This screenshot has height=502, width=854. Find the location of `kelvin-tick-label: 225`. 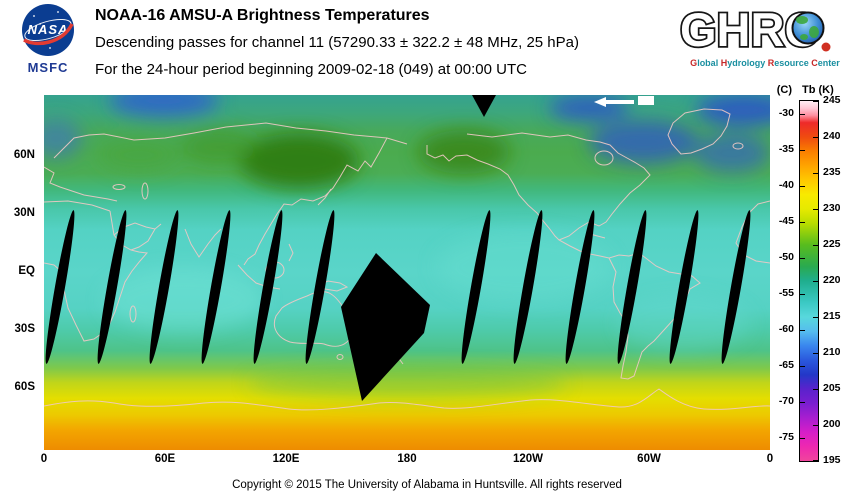

kelvin-tick-label: 225 is located at coordinates (832, 244).